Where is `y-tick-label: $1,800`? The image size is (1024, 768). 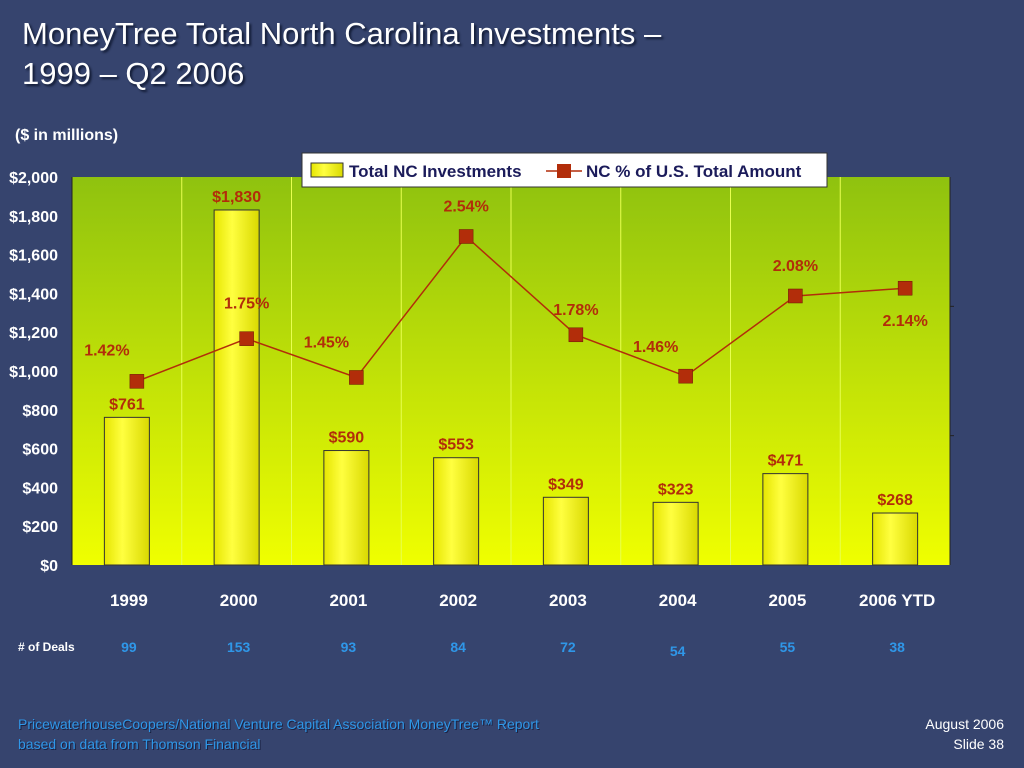
y-tick-label: $1,800 is located at coordinates (33, 217).